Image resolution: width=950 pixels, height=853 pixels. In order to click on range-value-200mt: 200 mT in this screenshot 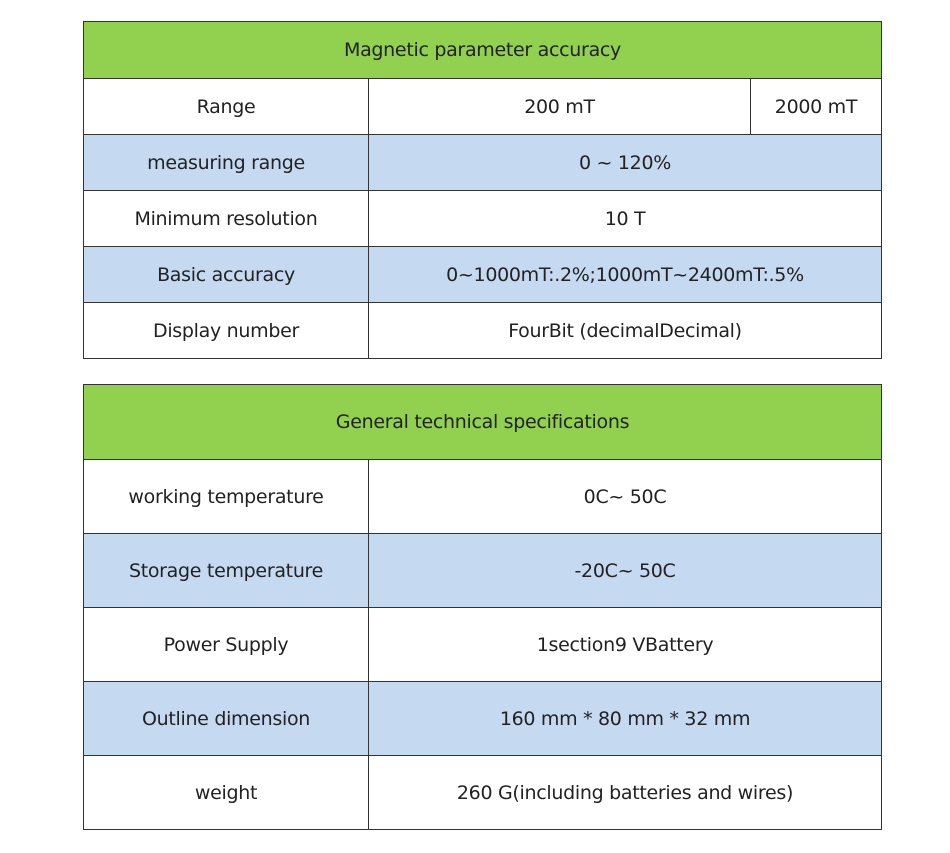, I will do `click(559, 106)`.